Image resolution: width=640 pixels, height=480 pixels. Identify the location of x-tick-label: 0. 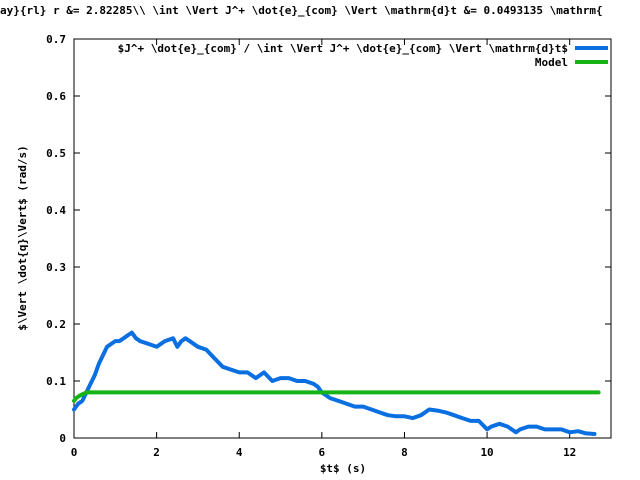
(74, 452).